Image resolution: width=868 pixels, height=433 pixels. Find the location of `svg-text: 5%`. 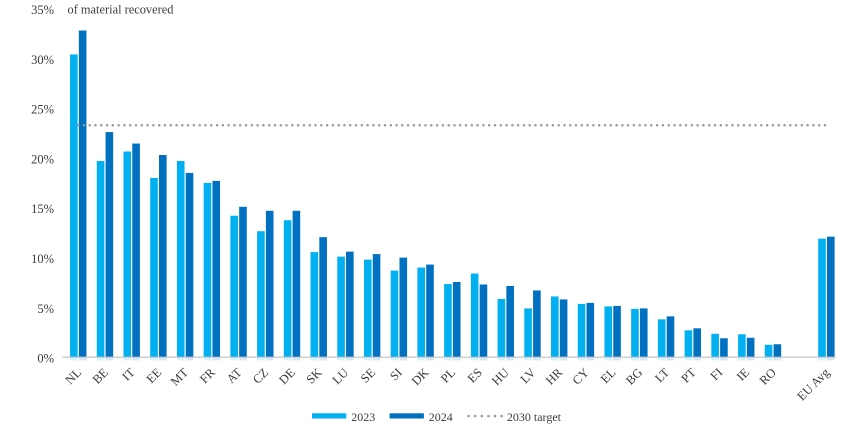

svg-text: 5% is located at coordinates (45, 309).